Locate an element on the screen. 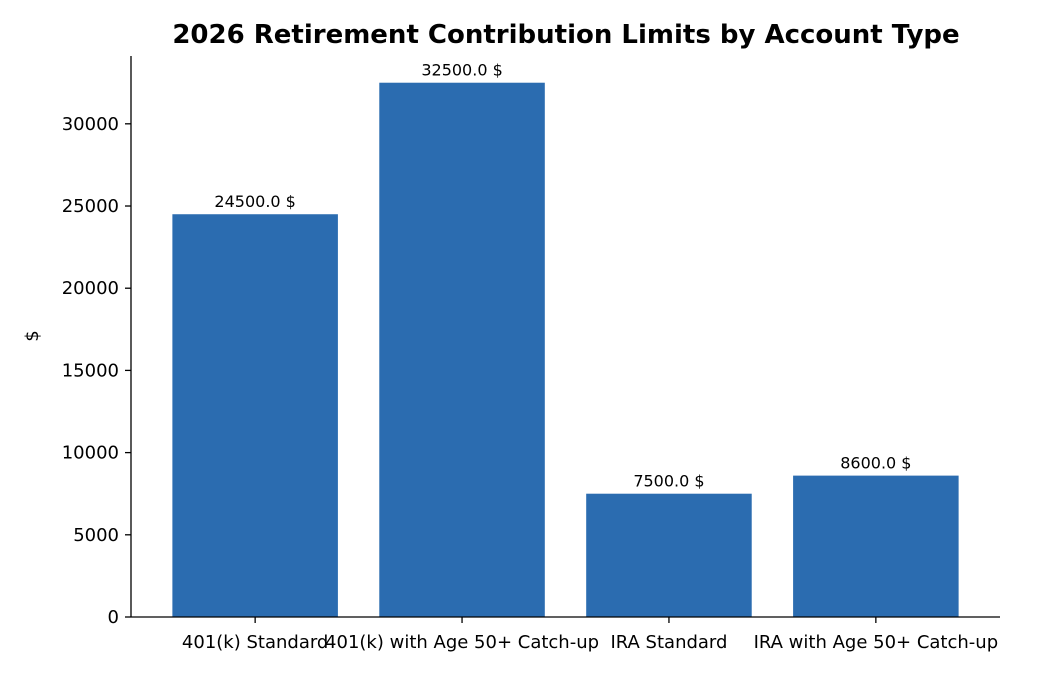  y-tick-label: 25000 is located at coordinates (90, 206).